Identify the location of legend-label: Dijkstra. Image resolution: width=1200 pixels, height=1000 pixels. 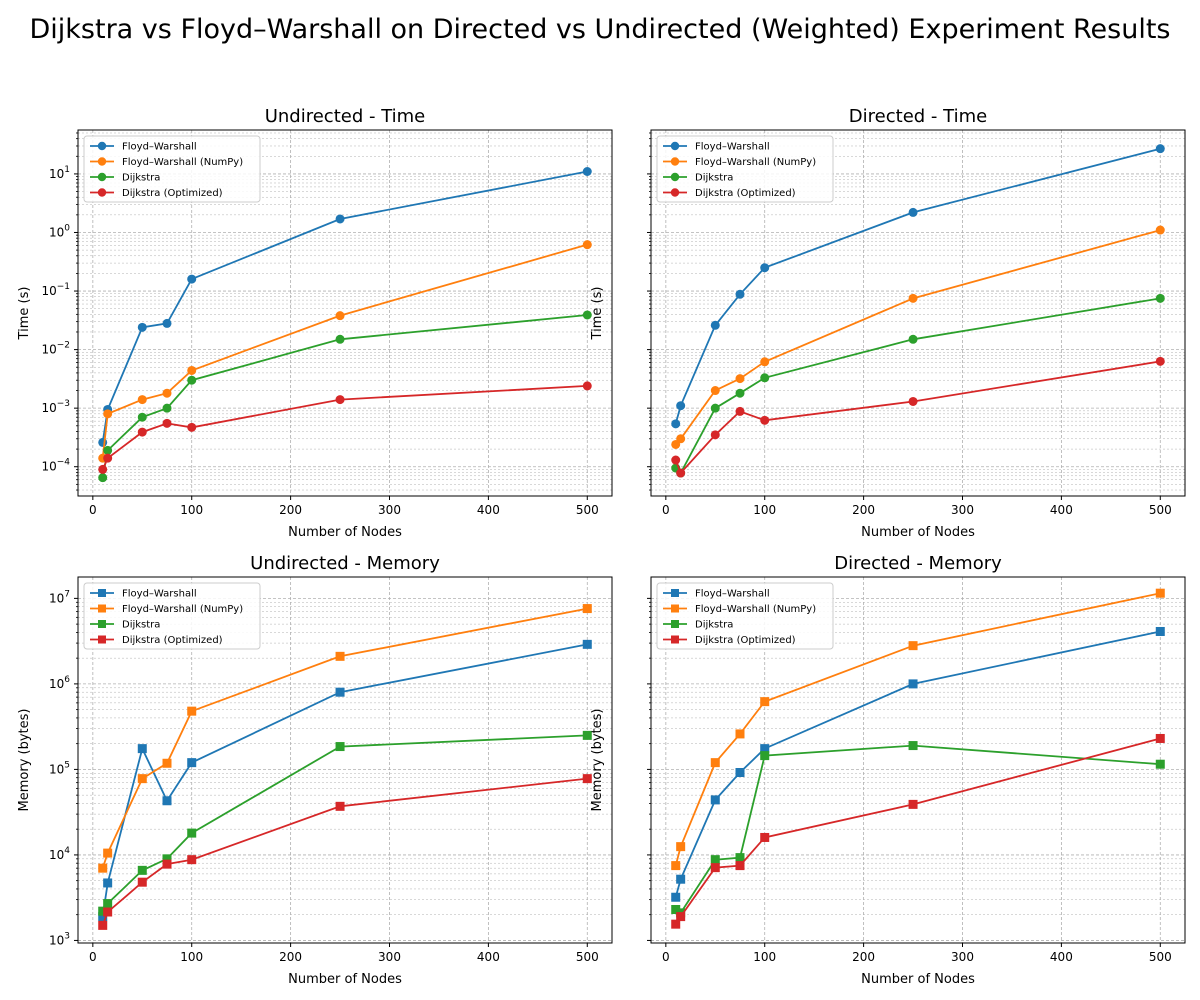
(714, 178).